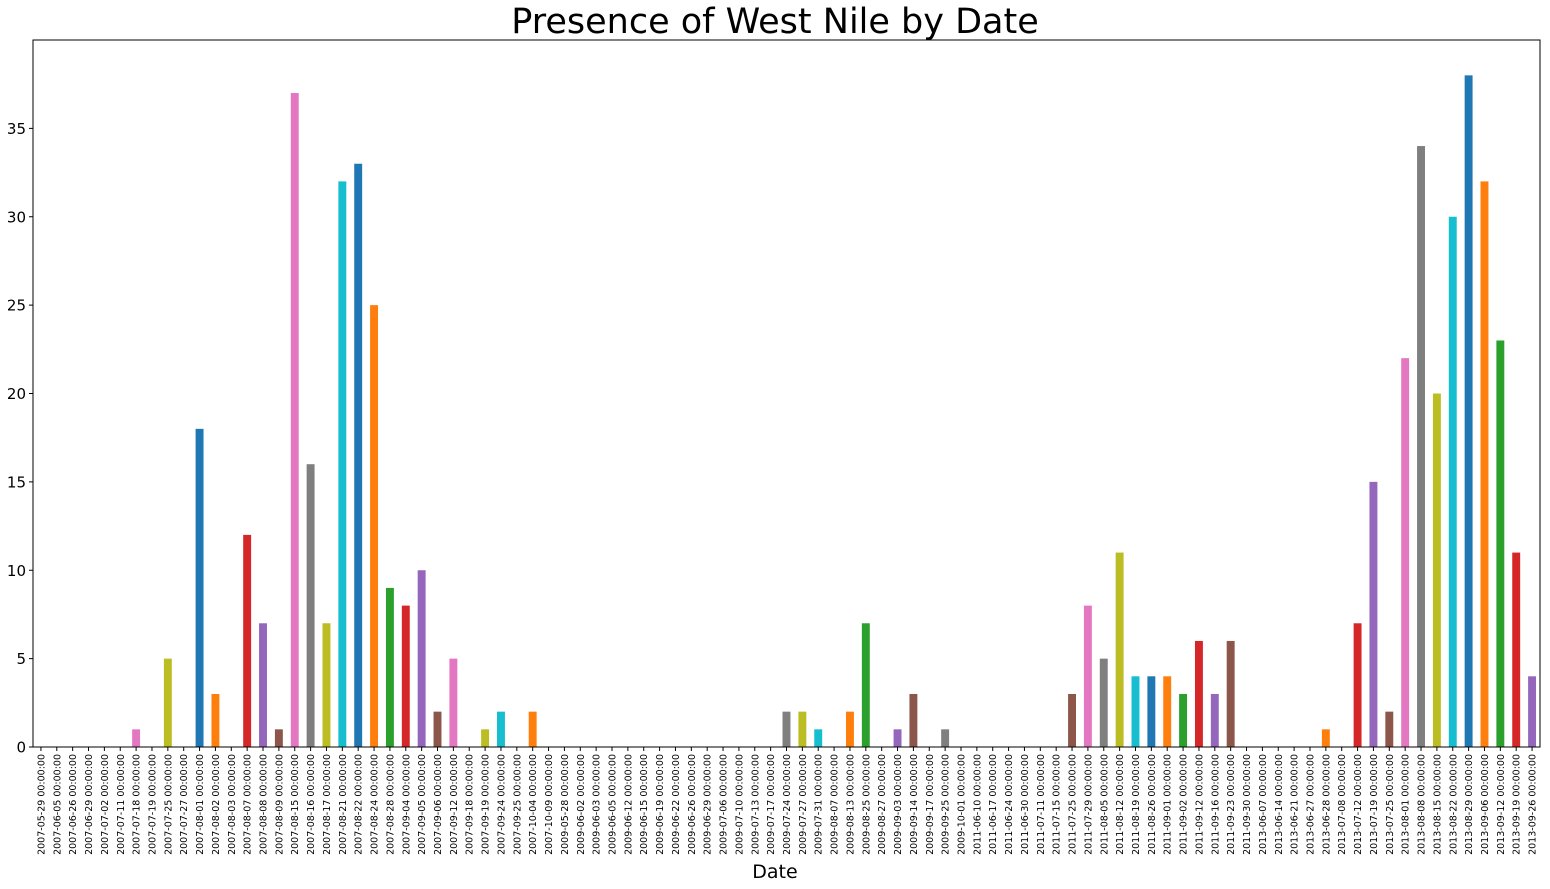 This screenshot has height=889, width=1550. What do you see at coordinates (406, 804) in the screenshot?
I see `x-tick-label: 2007-09-04 00:00:00` at bounding box center [406, 804].